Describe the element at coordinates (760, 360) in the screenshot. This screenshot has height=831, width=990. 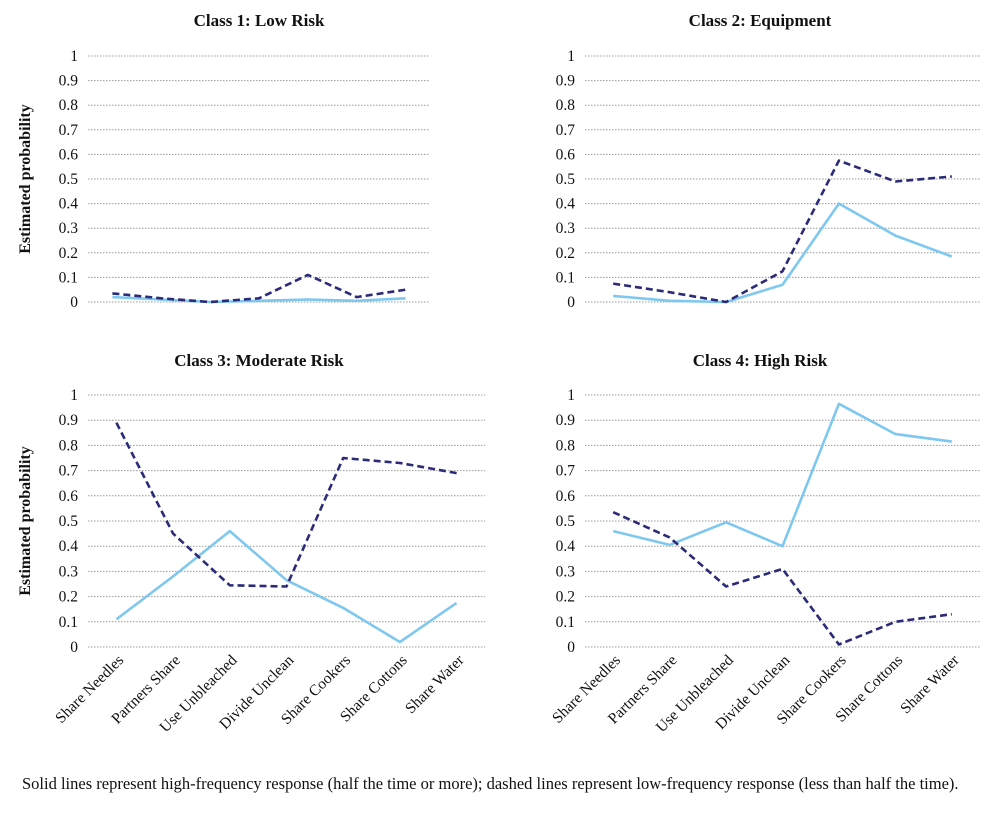
I see `chart-title: Class 4: High Risk` at that location.